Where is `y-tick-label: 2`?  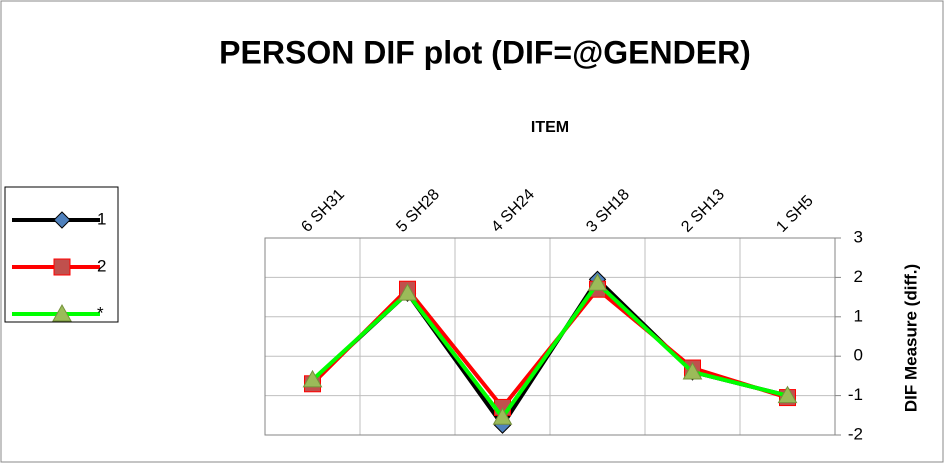
y-tick-label: 2 is located at coordinates (858, 276).